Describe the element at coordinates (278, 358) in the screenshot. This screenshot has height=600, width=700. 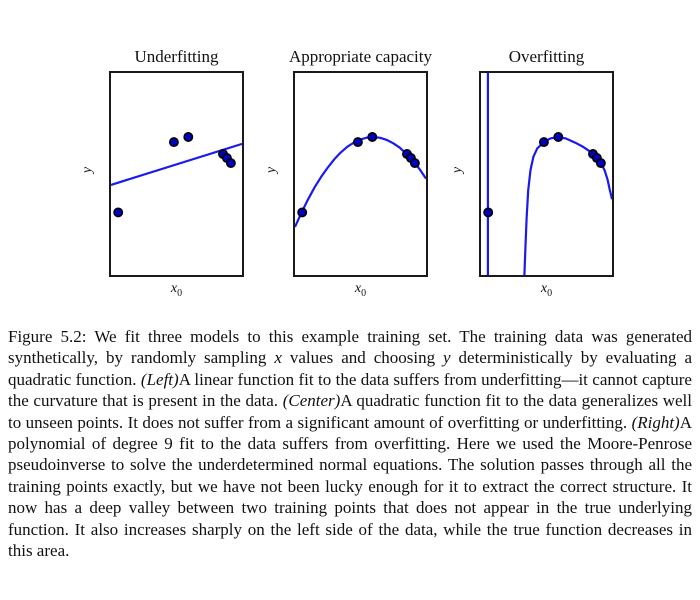
I see `caption-segment: x` at that location.